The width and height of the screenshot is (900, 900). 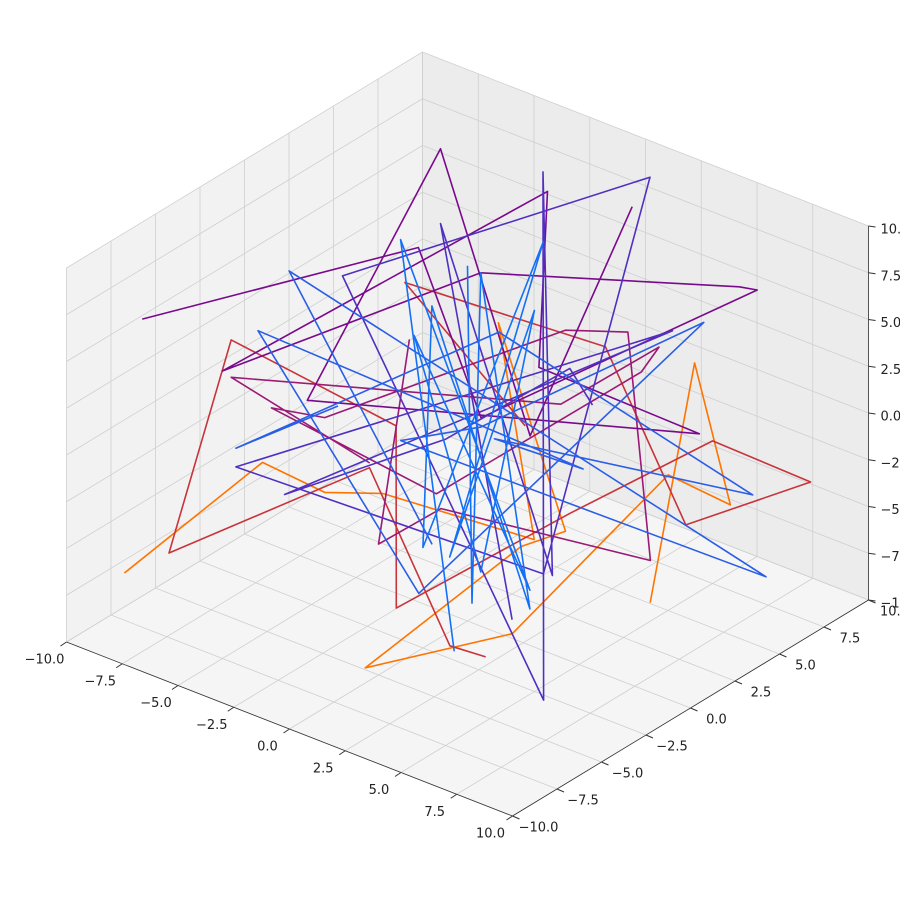 I want to click on x-tick-label: −7.5, so click(x=100, y=681).